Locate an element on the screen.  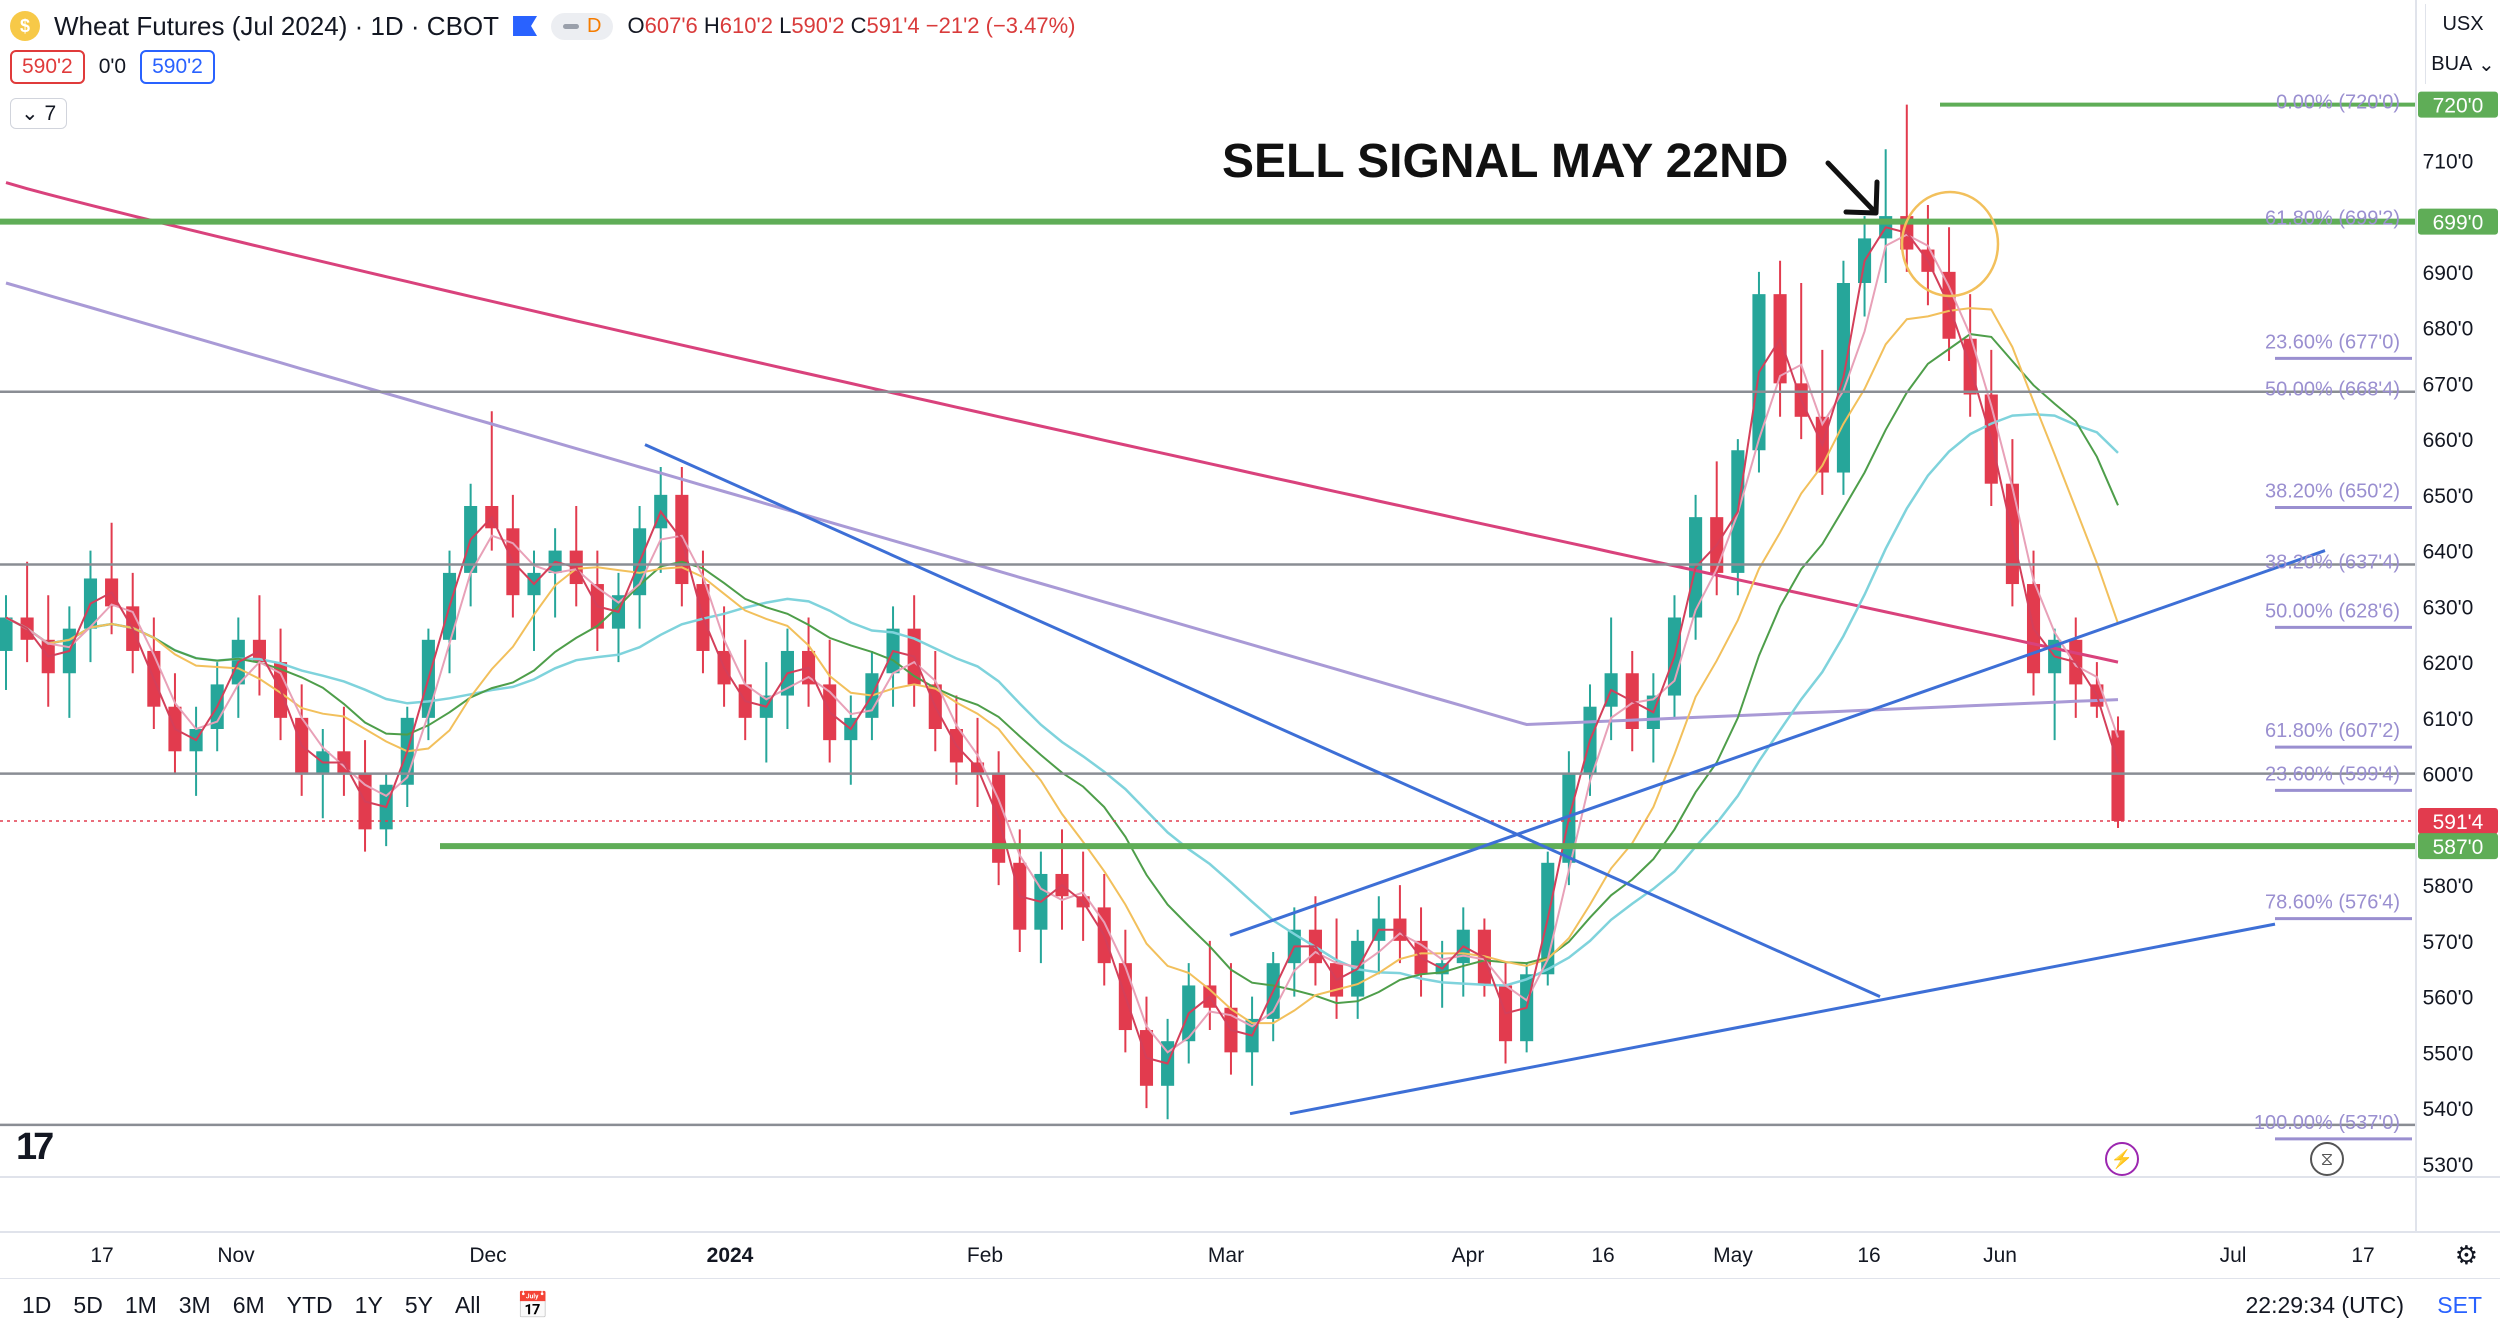
fib-label: 38.20% (637'4) is located at coordinates (2332, 563).